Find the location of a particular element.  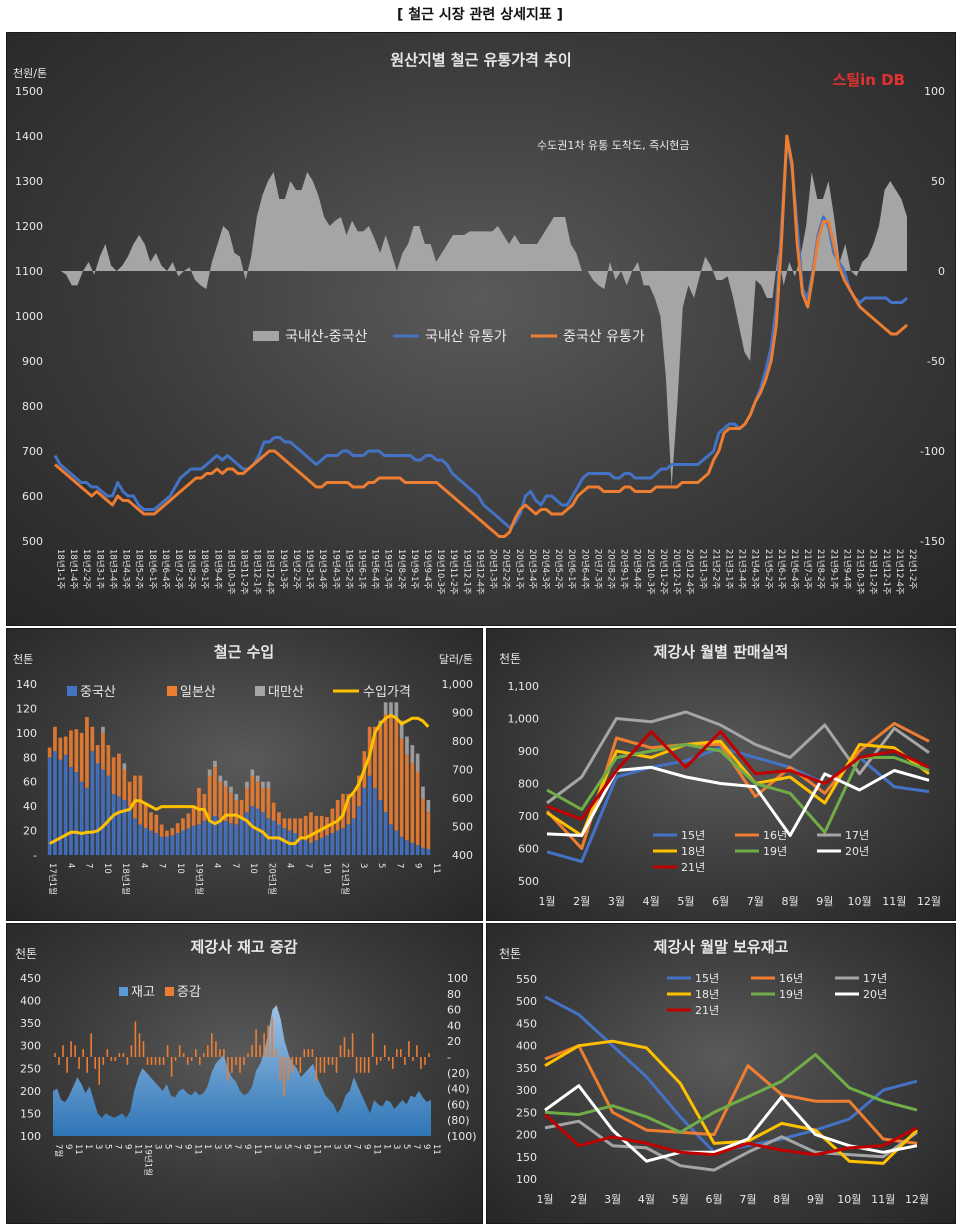

x-tick-label: 21년2-2주 is located at coordinates (715, 569).